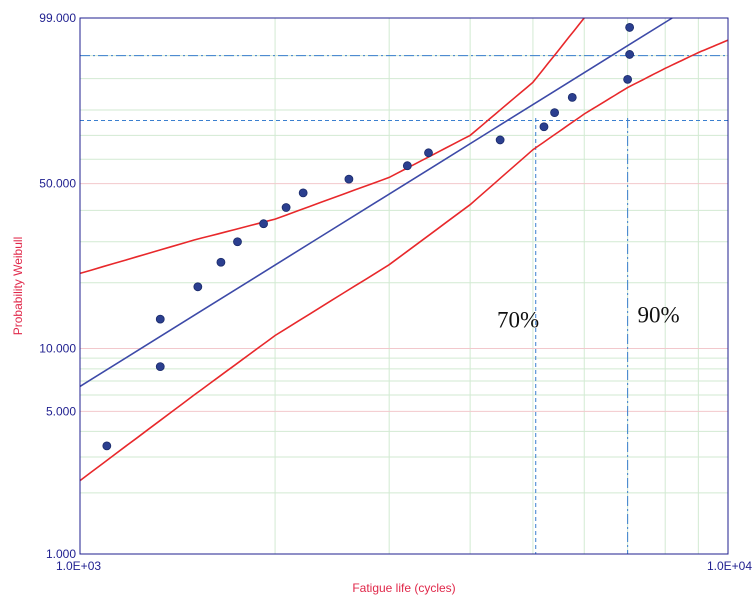  I want to click on y-axis-label: Probability Weibull, so click(18, 286).